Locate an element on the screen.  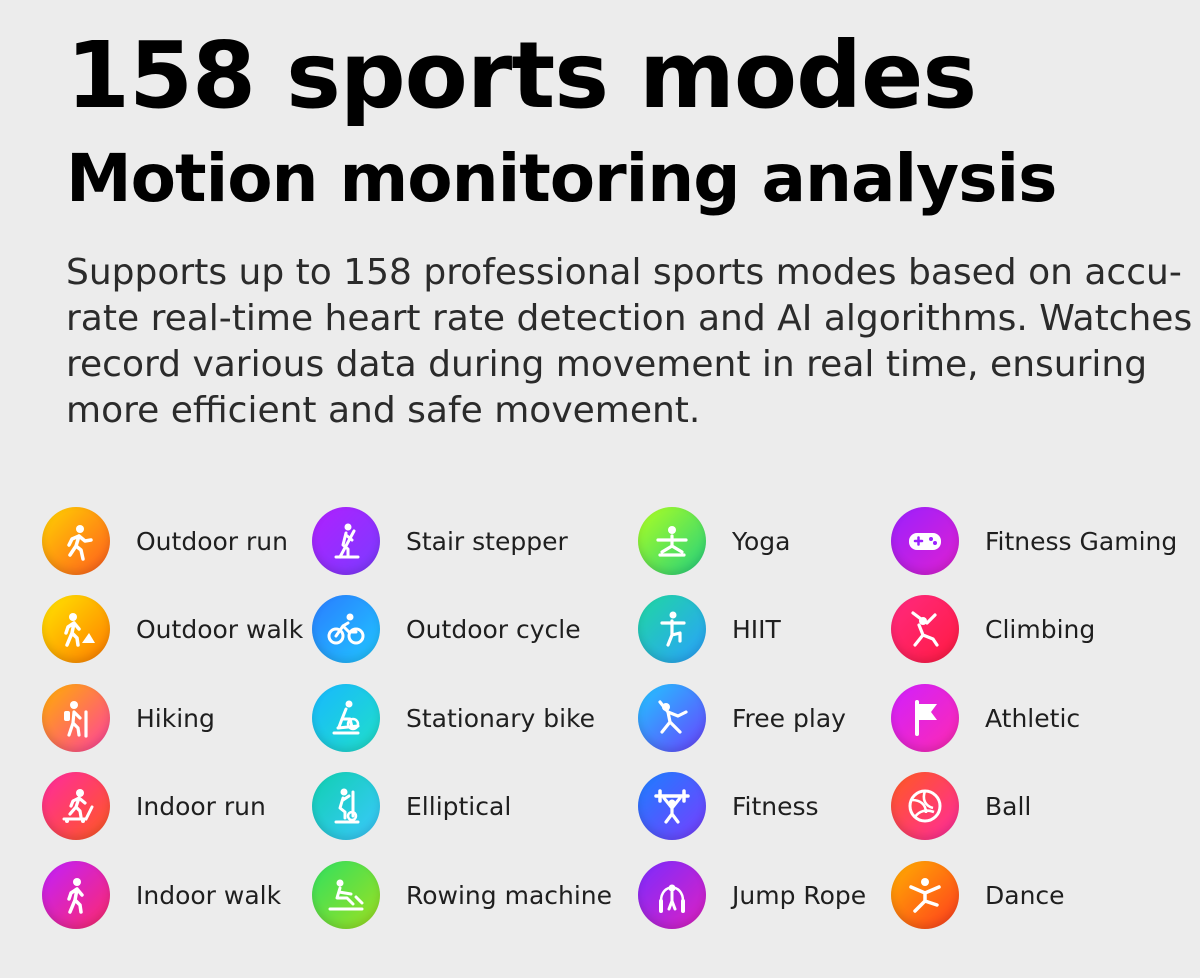
description-line: more efficient and safe movement. is located at coordinates (383, 410).